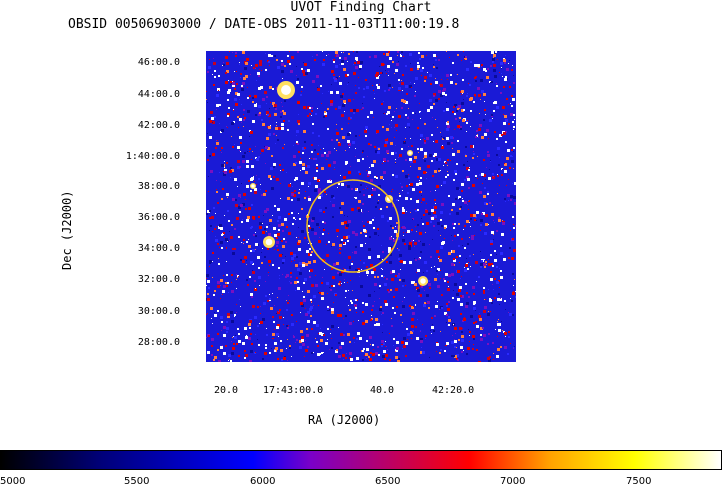 The image size is (722, 489). Describe the element at coordinates (158, 94) in the screenshot. I see `y-tick-label: 44:00.0` at that location.